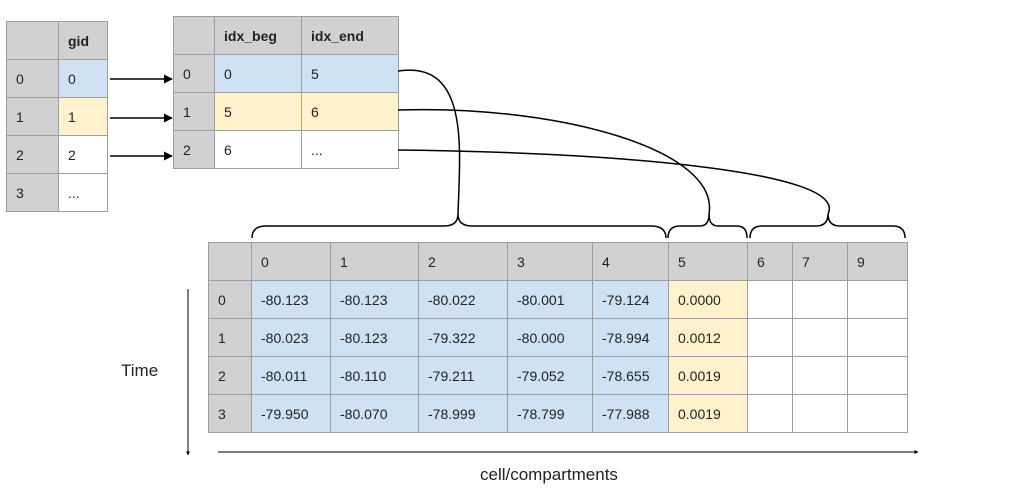 This screenshot has width=1027, height=497. Describe the element at coordinates (230, 413) in the screenshot. I see `row-index: 3` at that location.